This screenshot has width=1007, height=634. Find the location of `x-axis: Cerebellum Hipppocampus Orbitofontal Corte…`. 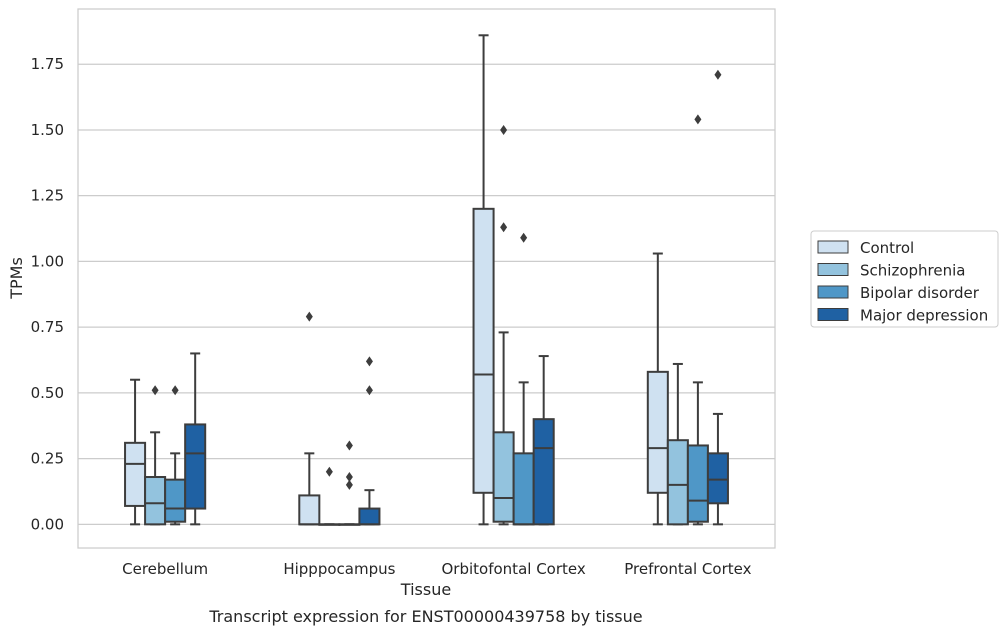

x-axis: Cerebellum Hipppocampus Orbitofontal Corte… is located at coordinates (436, 569).